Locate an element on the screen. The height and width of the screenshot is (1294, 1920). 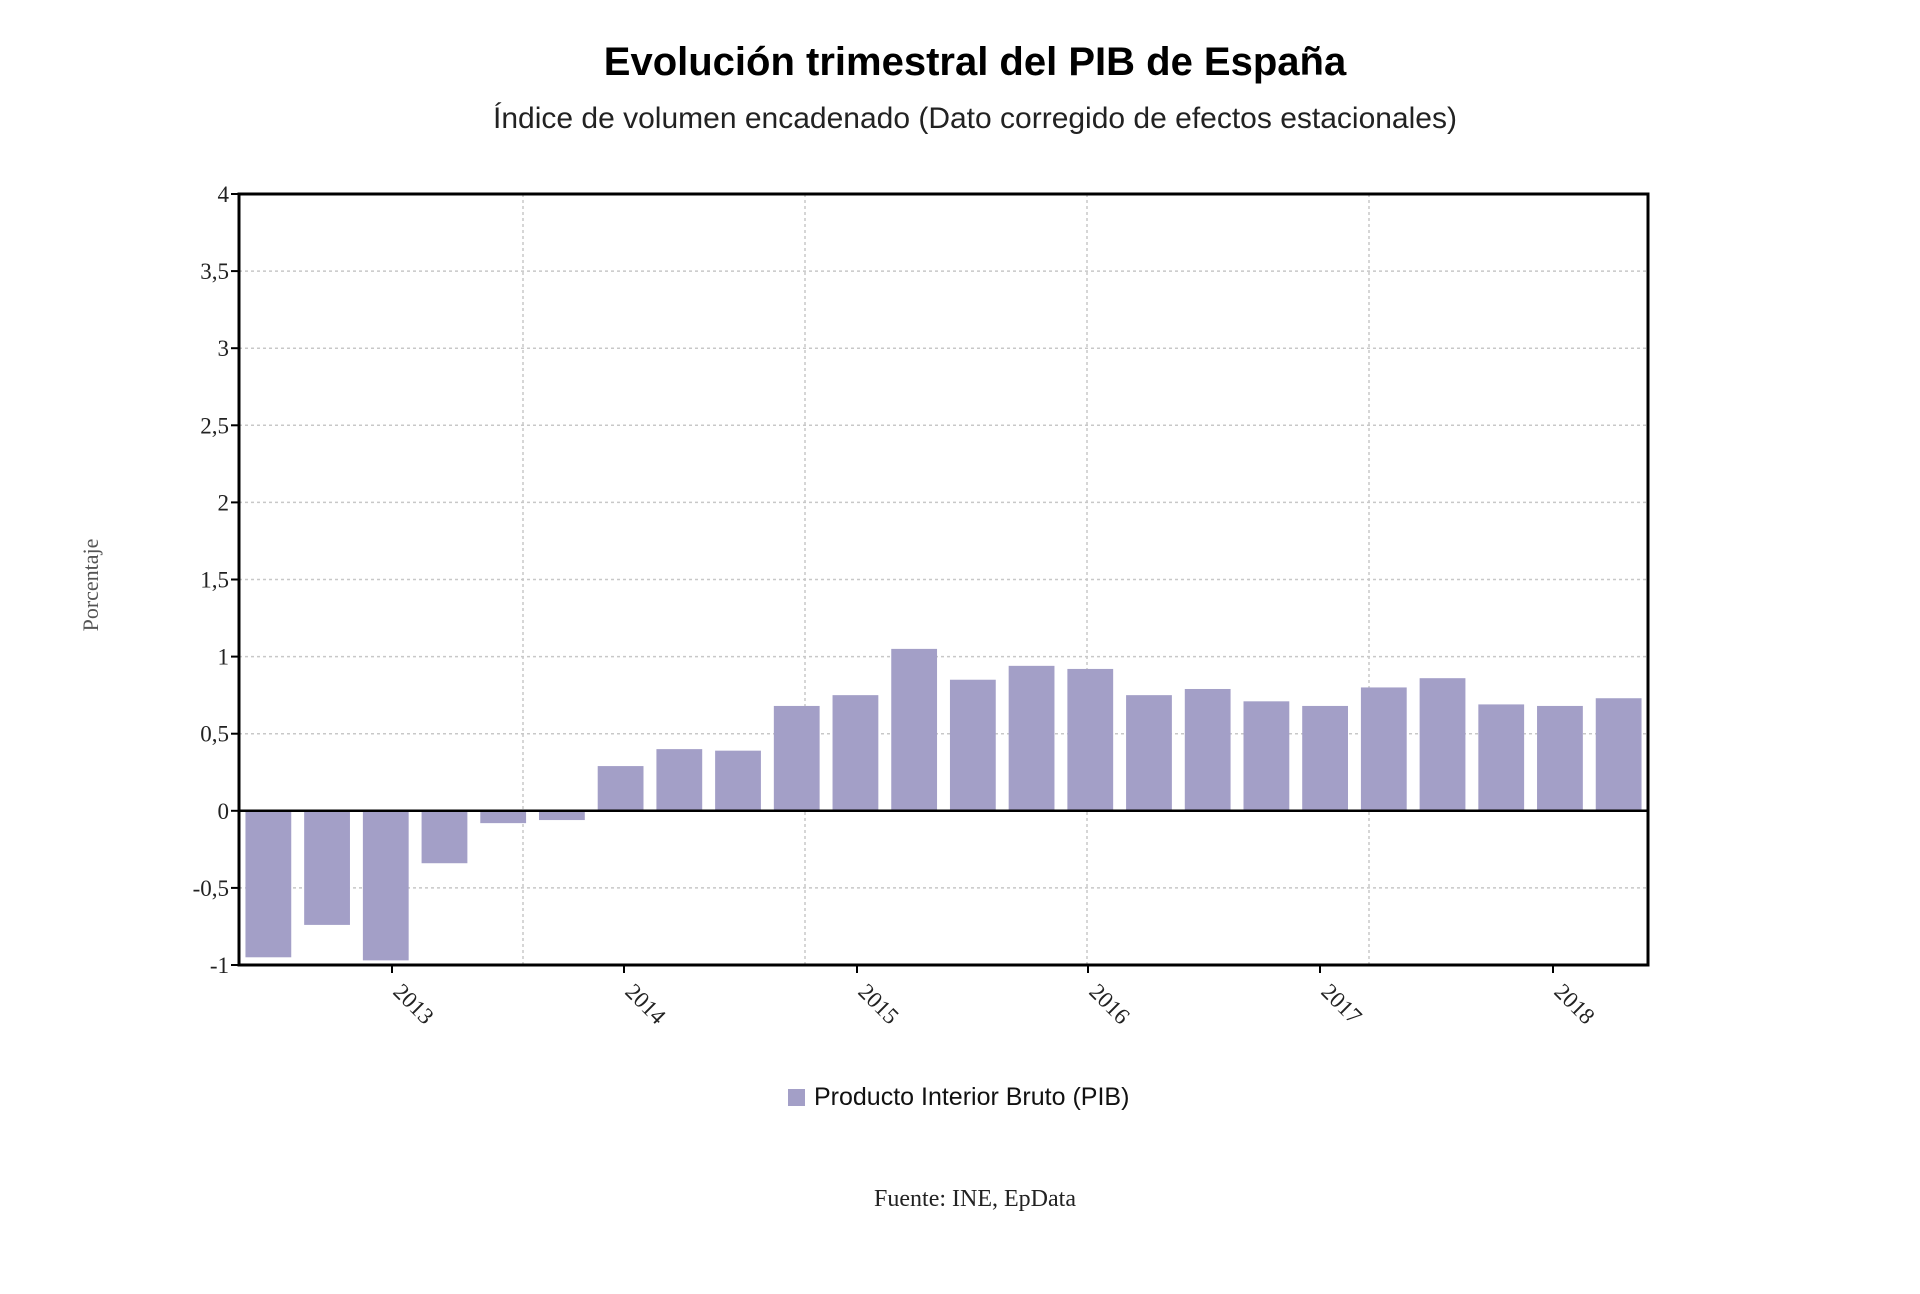
y-tick-label: -0,5 is located at coordinates (211, 888).